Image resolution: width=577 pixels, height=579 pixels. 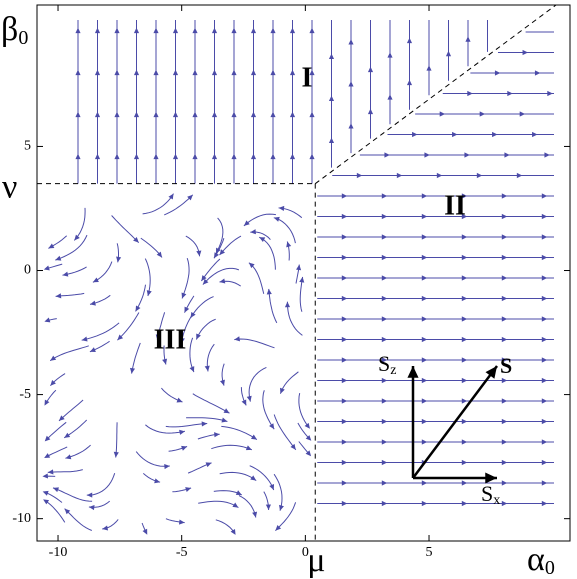 I want to click on x-tick-label: 5, so click(x=429, y=552).